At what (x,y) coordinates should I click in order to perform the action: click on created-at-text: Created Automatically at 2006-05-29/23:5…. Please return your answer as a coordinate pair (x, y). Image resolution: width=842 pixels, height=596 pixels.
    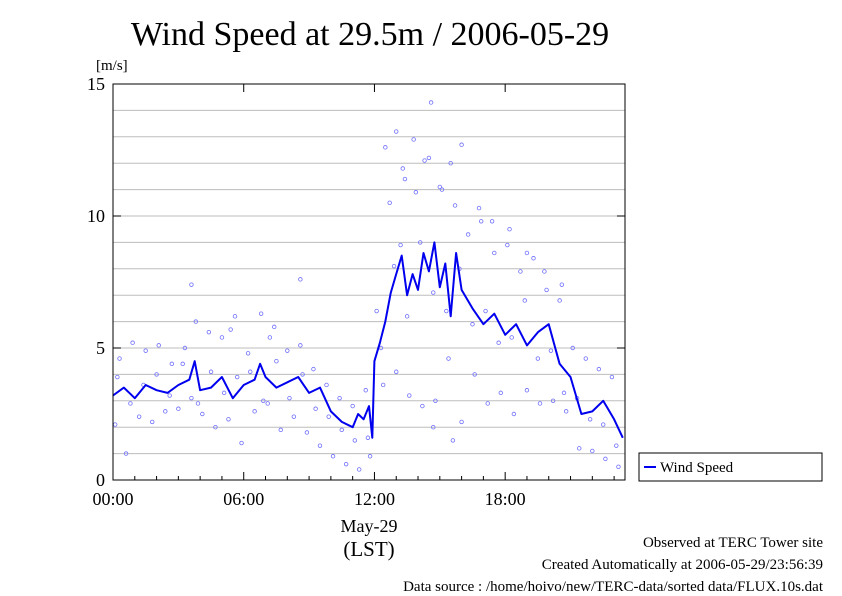
    Looking at the image, I should click on (682, 565).